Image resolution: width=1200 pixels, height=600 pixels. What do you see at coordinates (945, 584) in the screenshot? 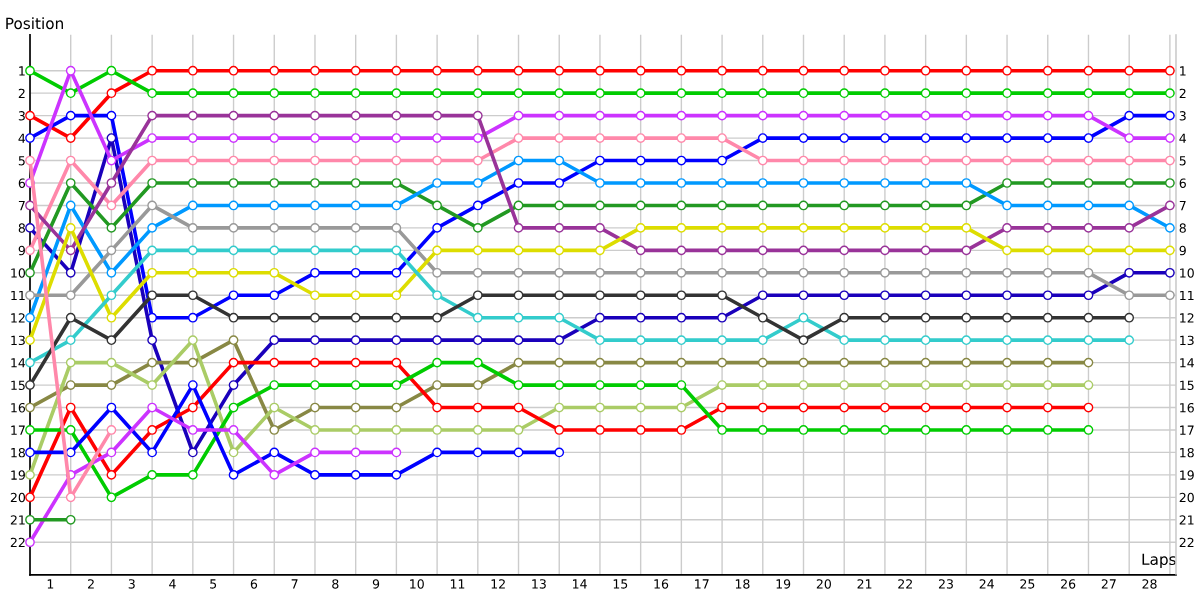
I see `x-tick-label: 23` at bounding box center [945, 584].